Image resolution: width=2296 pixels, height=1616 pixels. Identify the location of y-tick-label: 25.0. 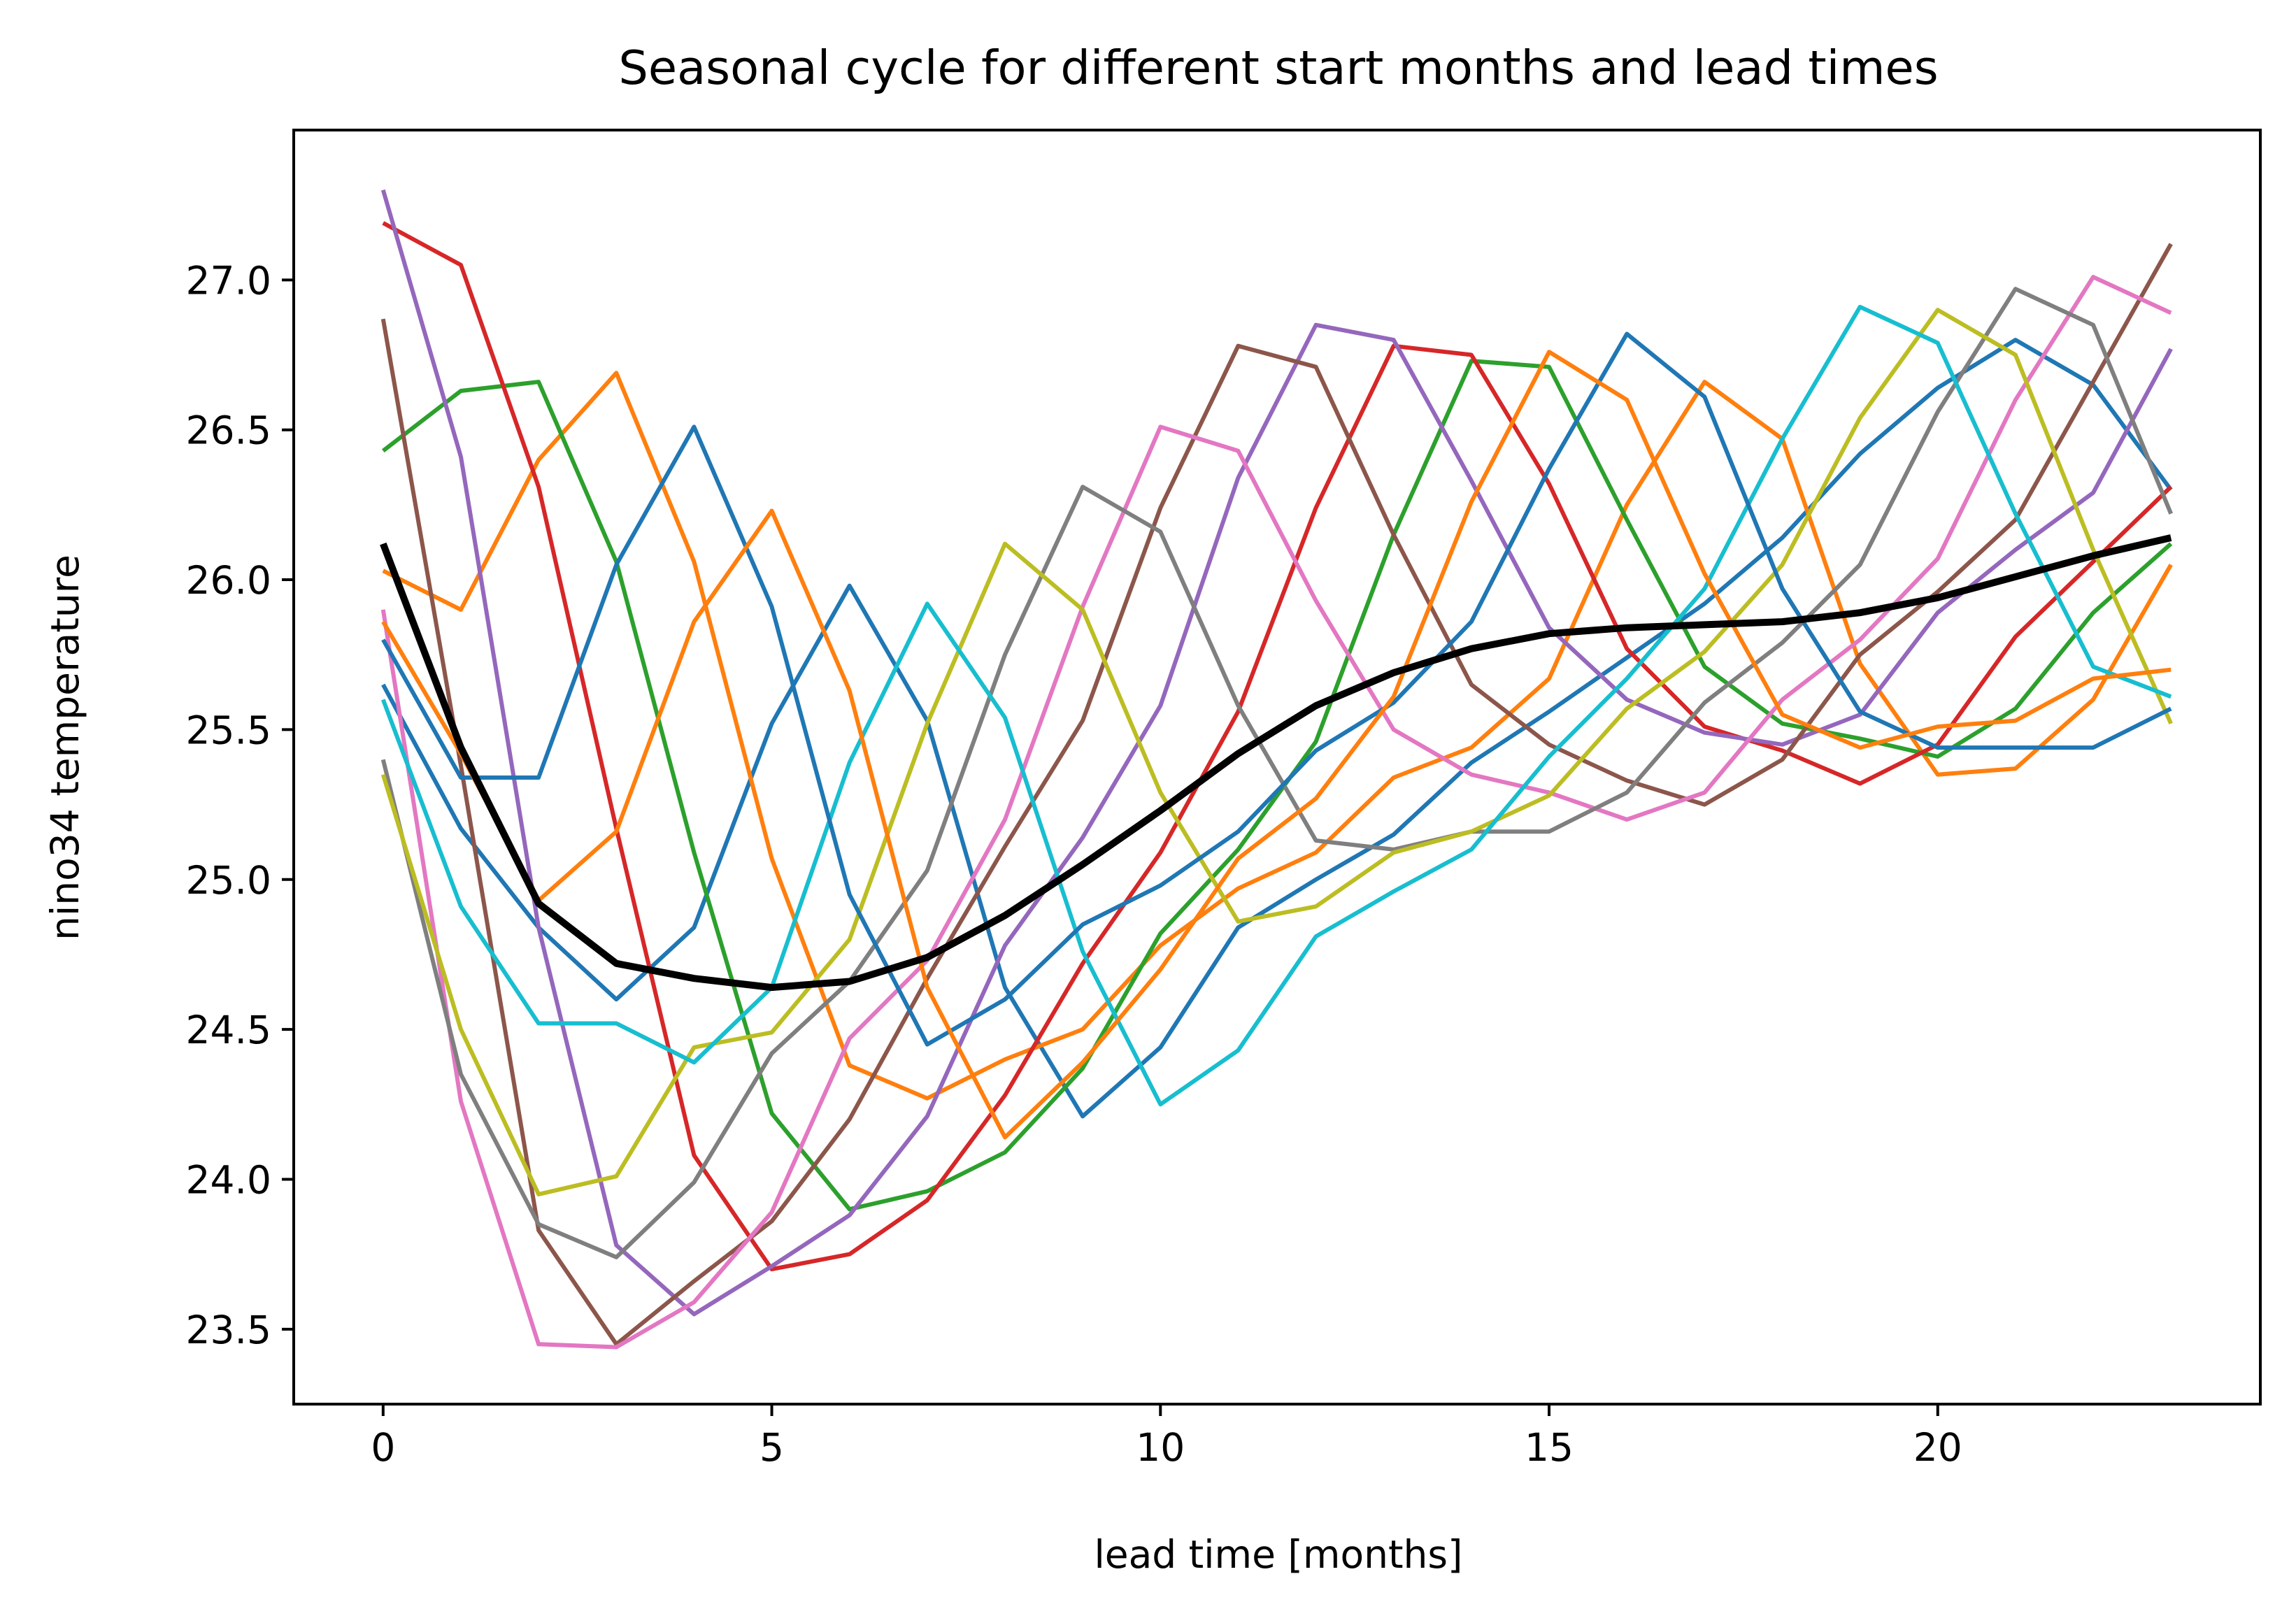
(228, 880).